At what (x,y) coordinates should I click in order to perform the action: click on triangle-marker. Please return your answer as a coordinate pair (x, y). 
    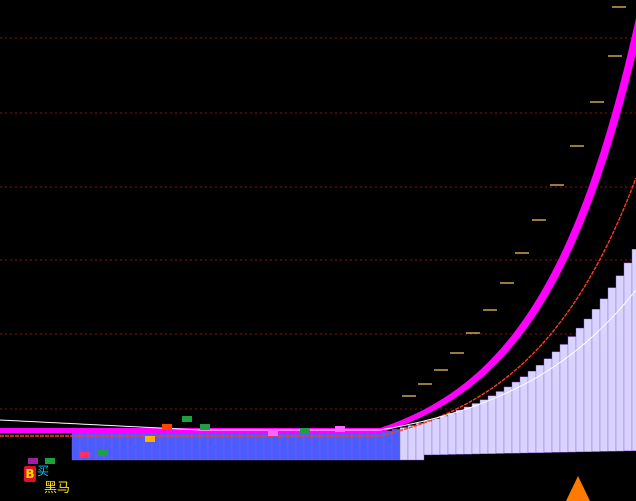
    Looking at the image, I should click on (578, 488).